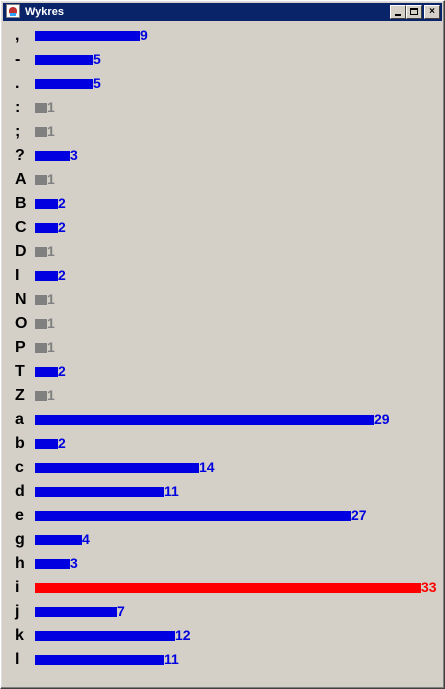 This screenshot has width=445, height=689. Describe the element at coordinates (21, 323) in the screenshot. I see `category-label: O` at that location.